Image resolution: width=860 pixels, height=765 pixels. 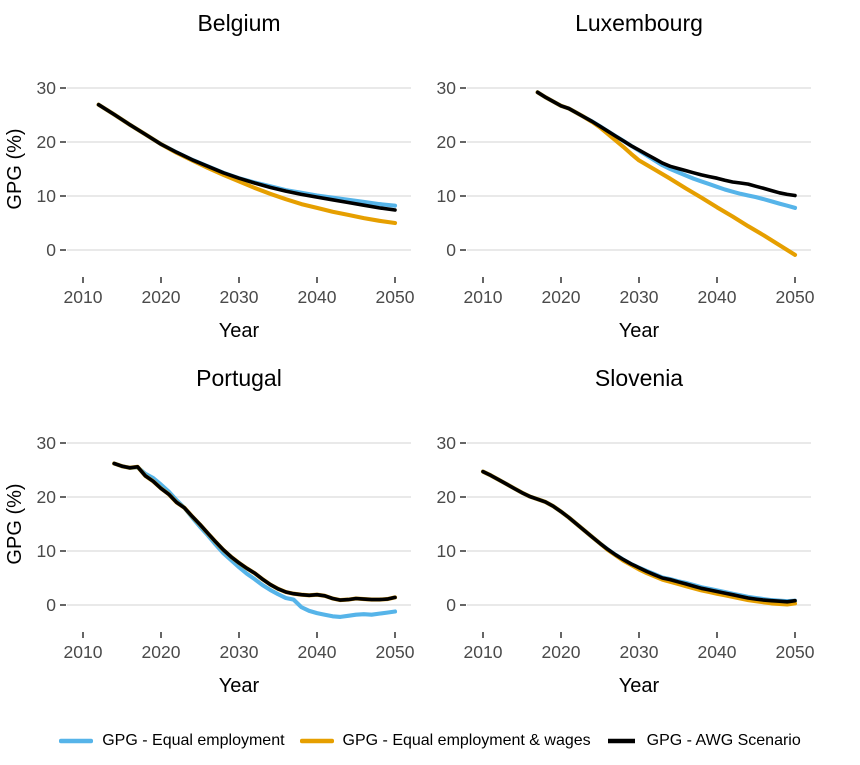 I want to click on chart-title: Slovenia, so click(x=639, y=378).